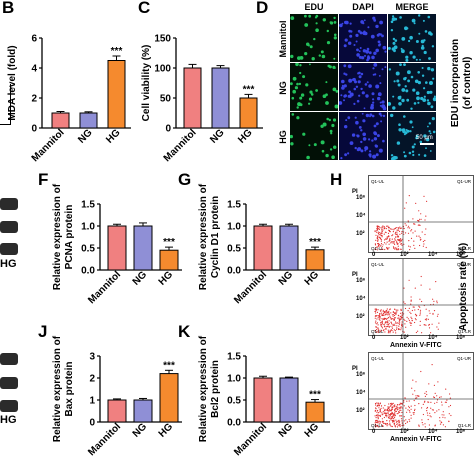 Image resolution: width=474 pixels, height=474 pixels. I want to click on blot-band, so click(9, 227).